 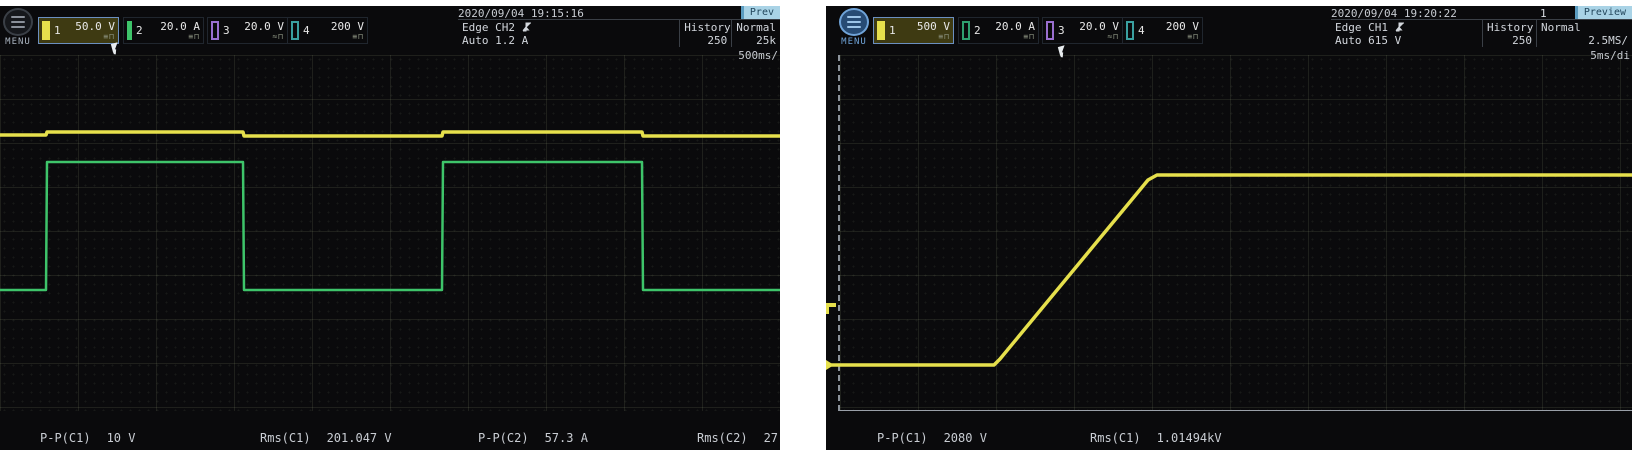 What do you see at coordinates (831, 308) in the screenshot?
I see `trigger-level-marker` at bounding box center [831, 308].